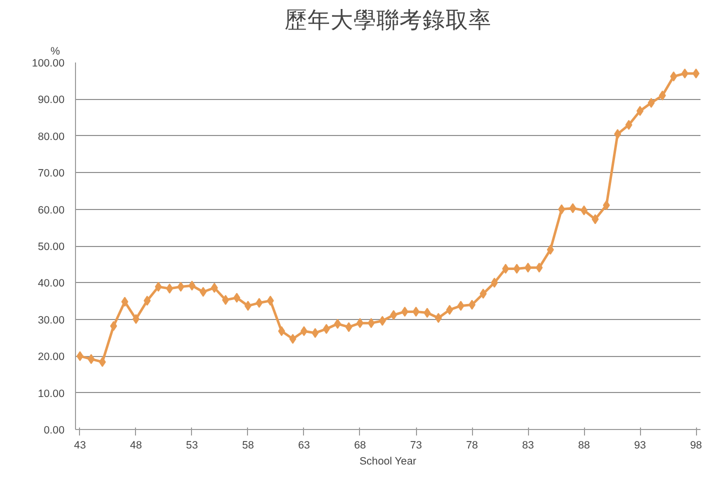 The width and height of the screenshot is (721, 477). What do you see at coordinates (416, 446) in the screenshot?
I see `x-tick-label: 73` at bounding box center [416, 446].